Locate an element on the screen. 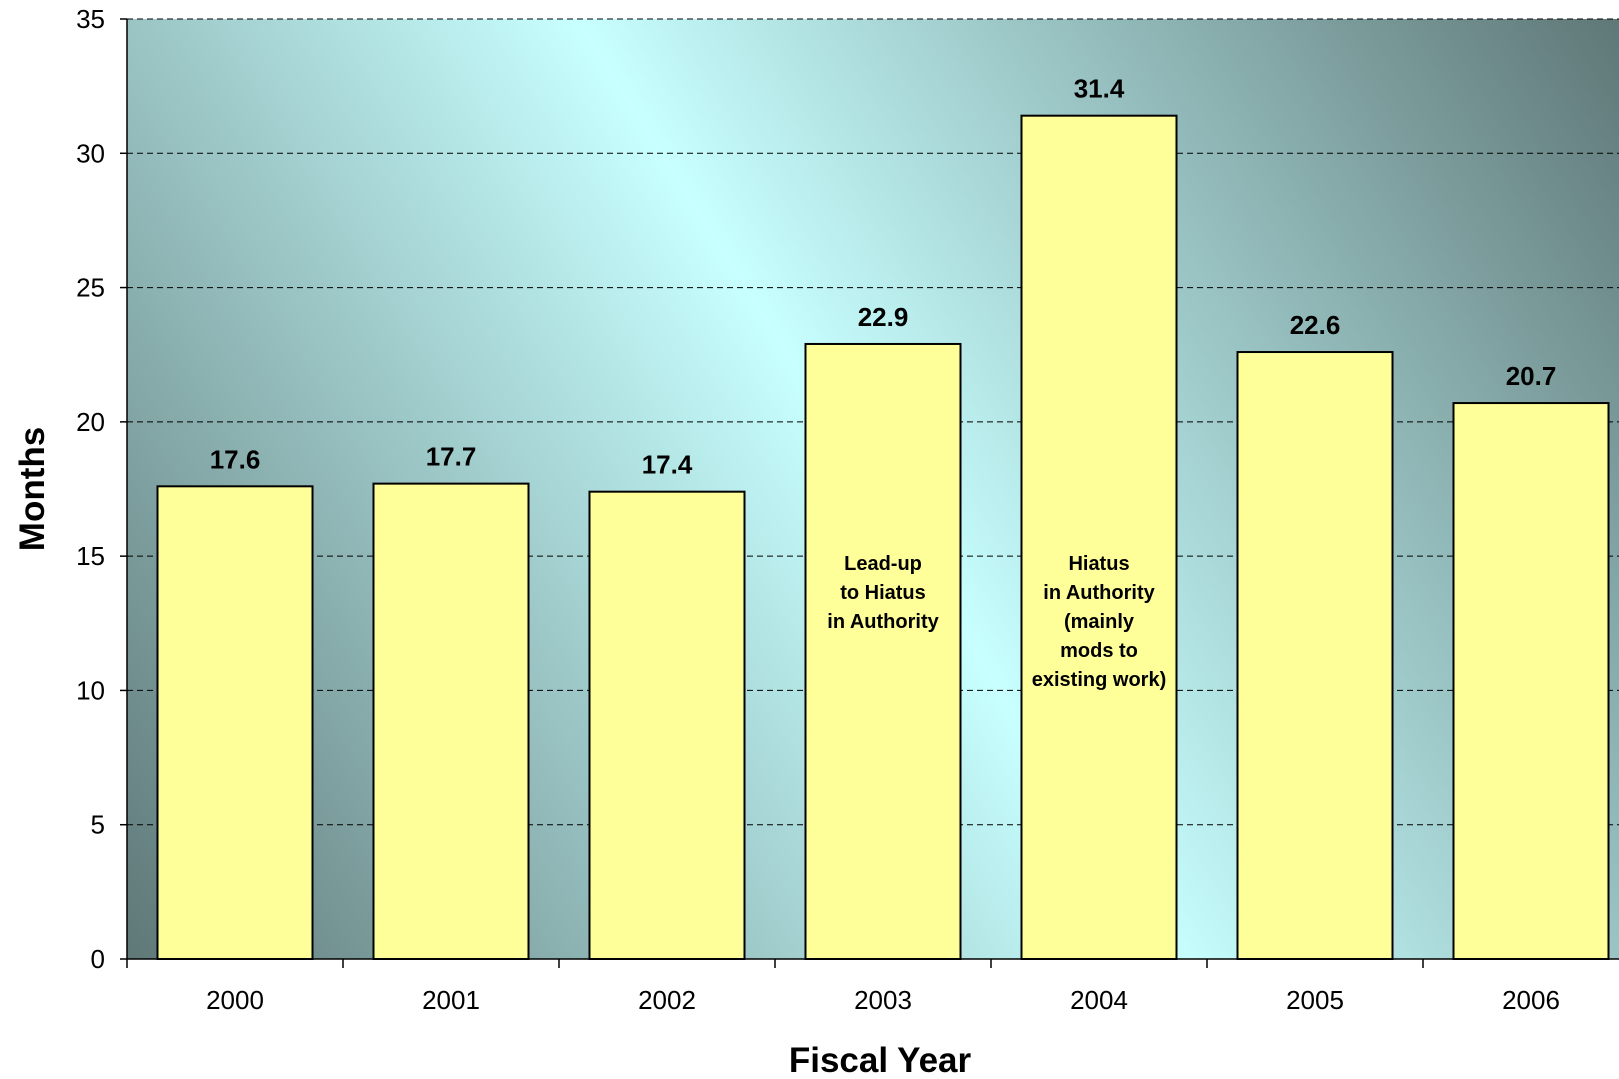  x-axis-title: Fiscal Year is located at coordinates (880, 1060).